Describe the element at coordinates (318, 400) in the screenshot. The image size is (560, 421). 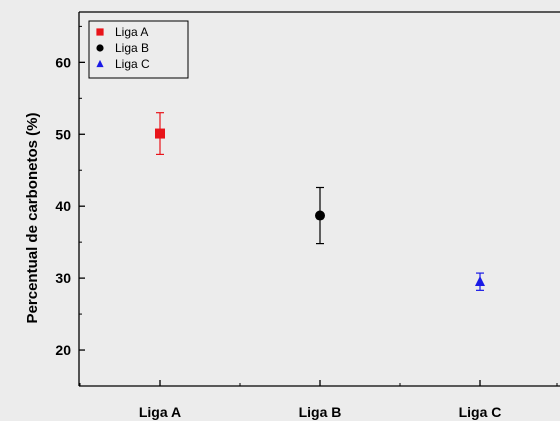
I see `x-axis-ticks: Liga A Liga B Liga C` at that location.